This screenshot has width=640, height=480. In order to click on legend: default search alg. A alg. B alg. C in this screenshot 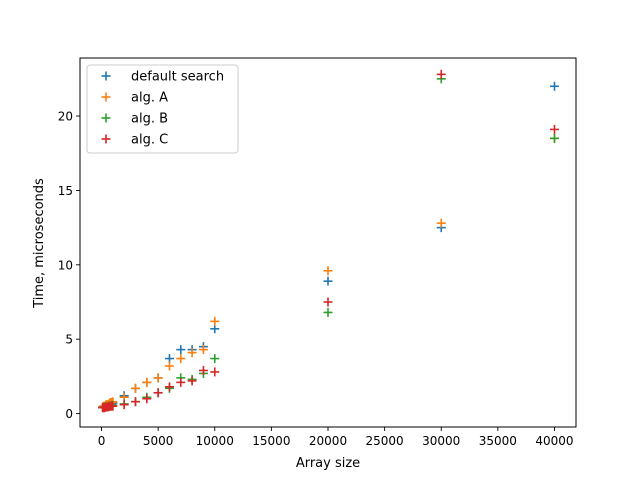, I will do `click(162, 109)`.